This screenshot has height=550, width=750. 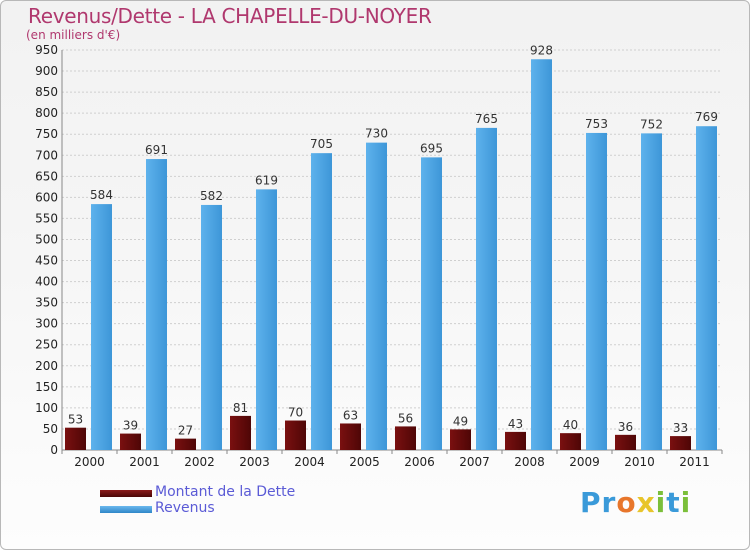 What do you see at coordinates (126, 509) in the screenshot?
I see `legend-swatch-revenus` at bounding box center [126, 509].